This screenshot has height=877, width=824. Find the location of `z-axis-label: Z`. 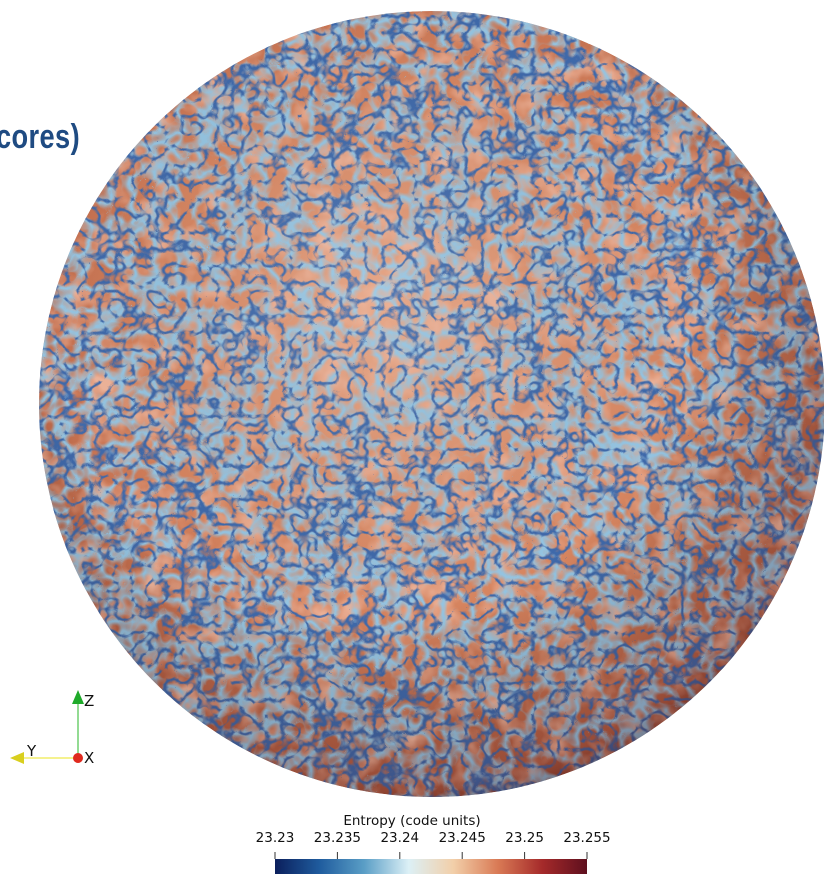

z-axis-label: Z is located at coordinates (89, 701).